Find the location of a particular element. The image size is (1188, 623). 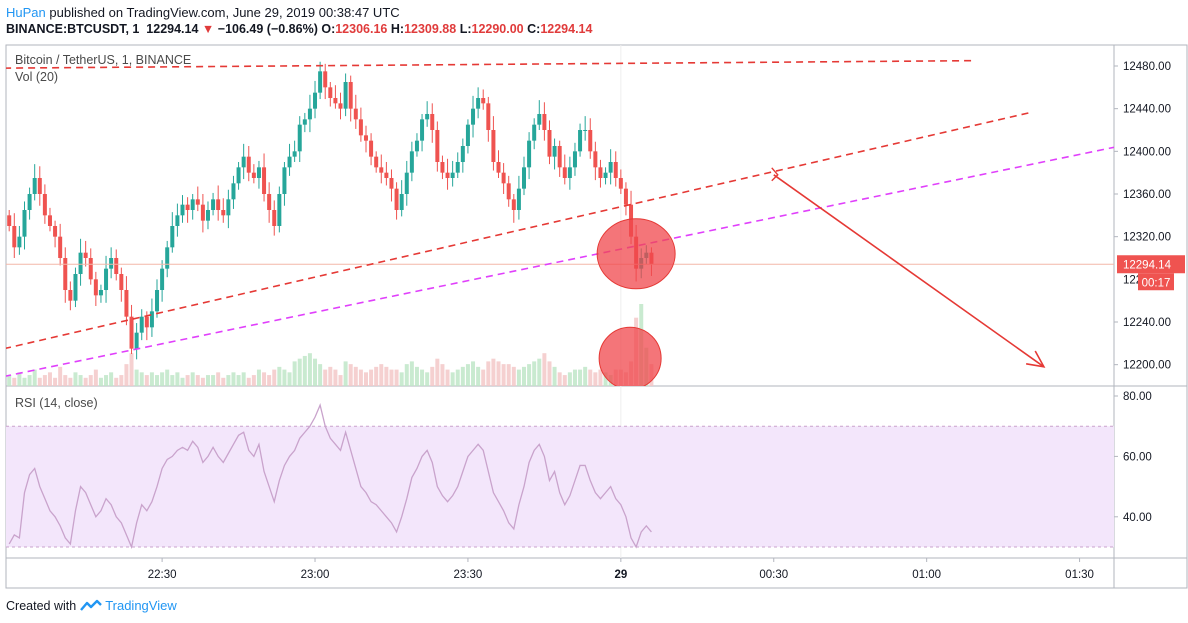

arrow-tail is located at coordinates (775, 174).